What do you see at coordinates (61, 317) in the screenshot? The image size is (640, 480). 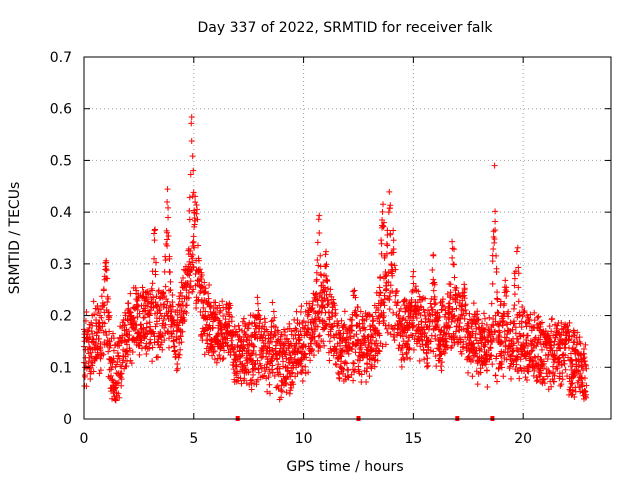 I see `y-tick-label: 0.2` at bounding box center [61, 317].